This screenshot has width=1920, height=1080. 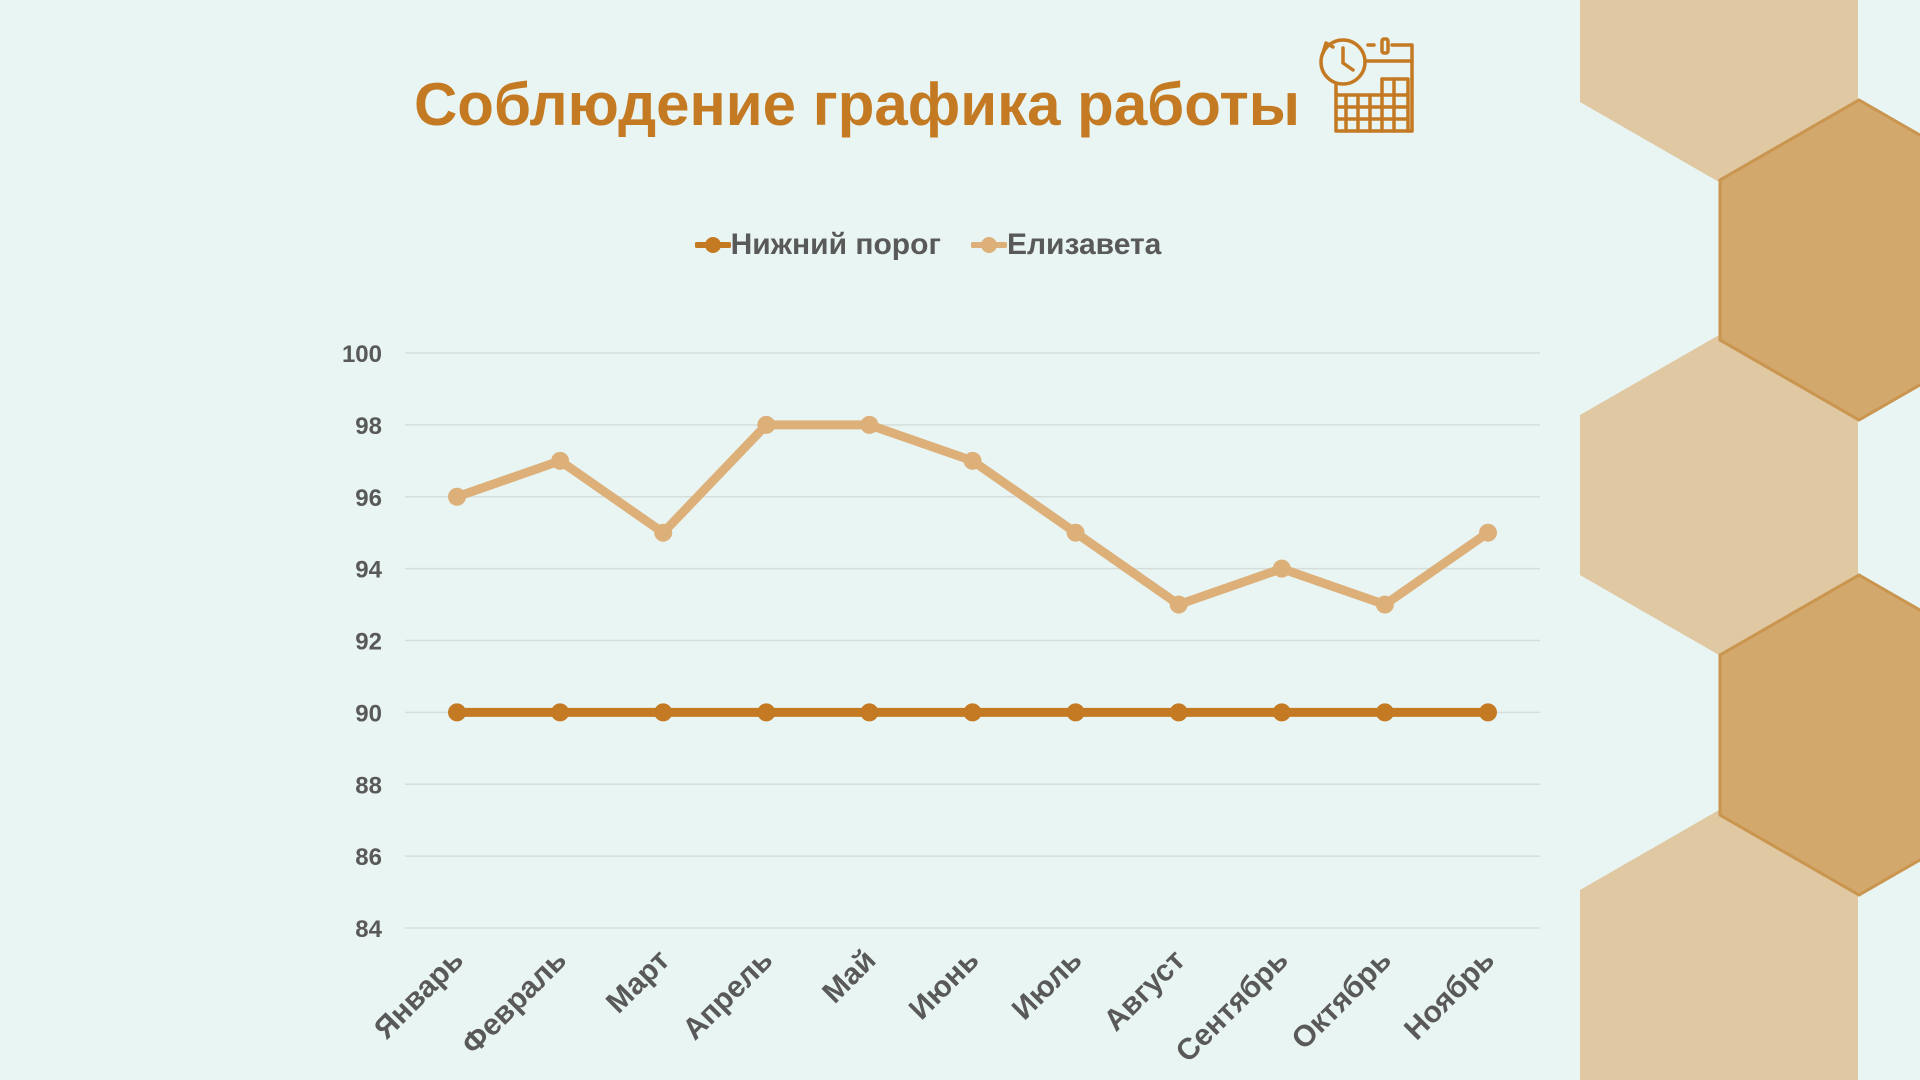 What do you see at coordinates (368, 570) in the screenshot?
I see `y-tick-label: 94` at bounding box center [368, 570].